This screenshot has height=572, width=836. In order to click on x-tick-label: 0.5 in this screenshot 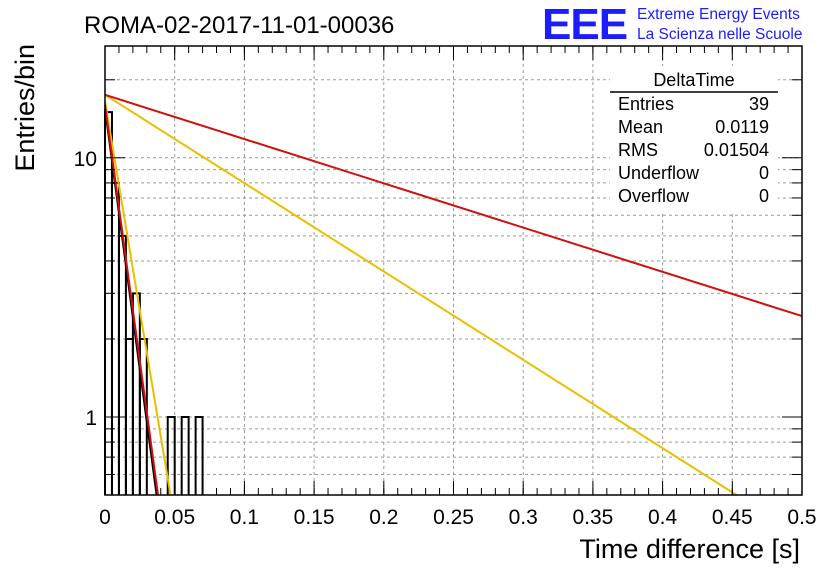, I will do `click(801, 517)`.